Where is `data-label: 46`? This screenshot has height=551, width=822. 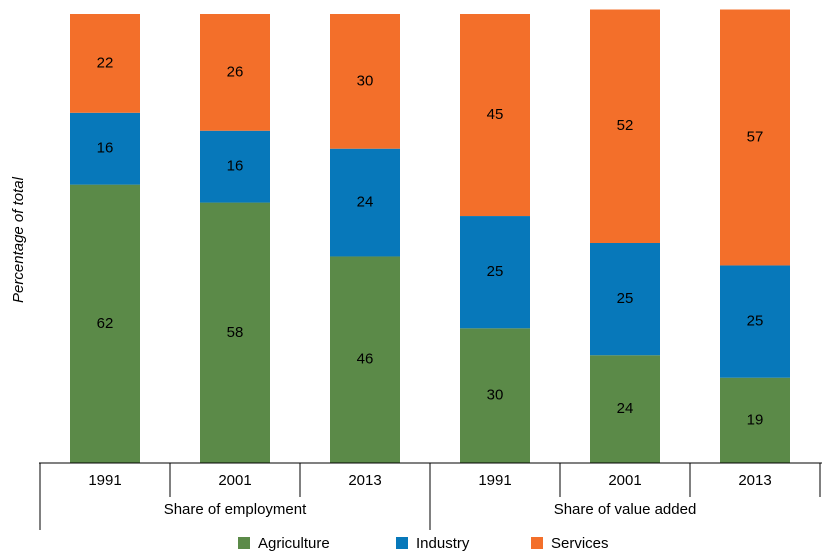
data-label: 46 is located at coordinates (365, 359).